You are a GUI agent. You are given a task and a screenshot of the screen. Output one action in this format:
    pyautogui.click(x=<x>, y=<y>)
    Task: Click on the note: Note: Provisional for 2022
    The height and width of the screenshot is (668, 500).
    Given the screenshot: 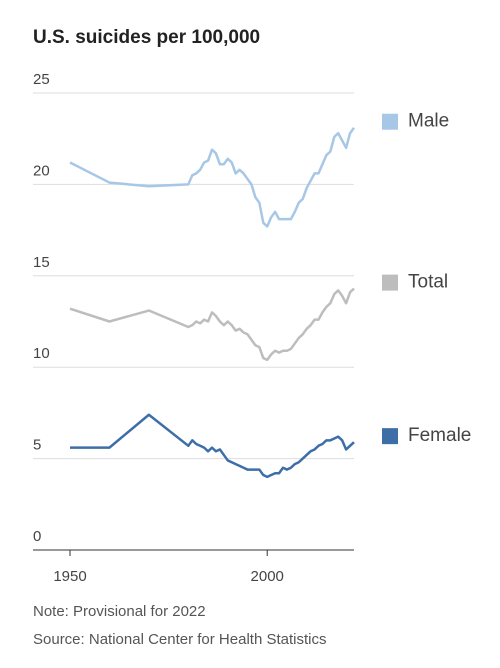 What is the action you would take?
    pyautogui.click(x=119, y=611)
    